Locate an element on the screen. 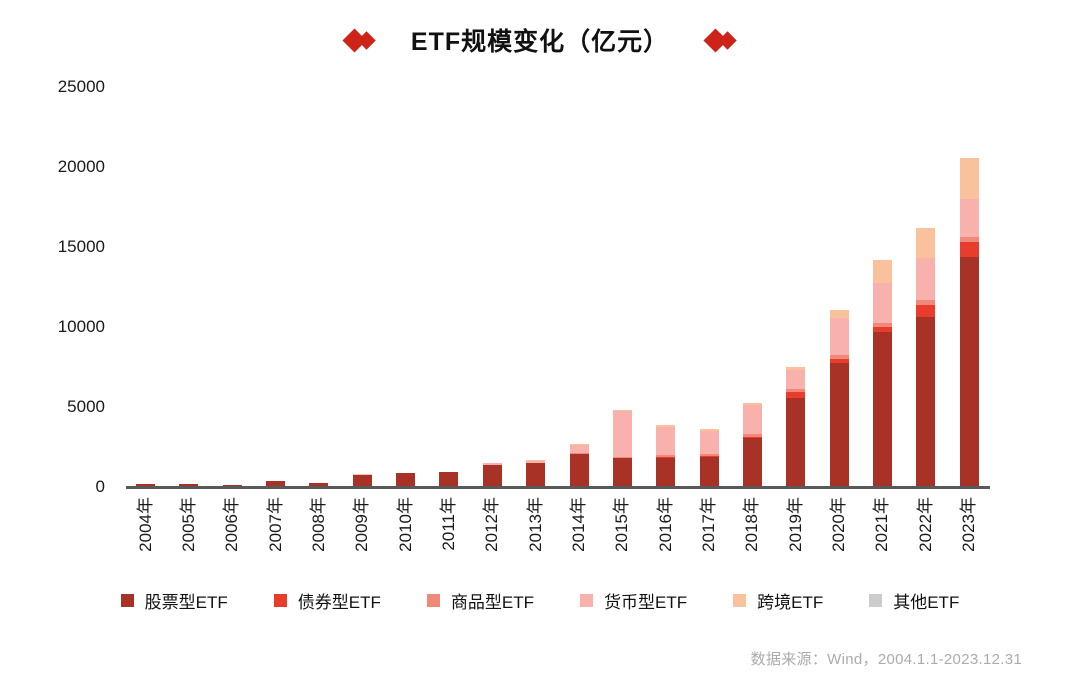 The image size is (1080, 695). y-tick-label: 20000 is located at coordinates (81, 166).